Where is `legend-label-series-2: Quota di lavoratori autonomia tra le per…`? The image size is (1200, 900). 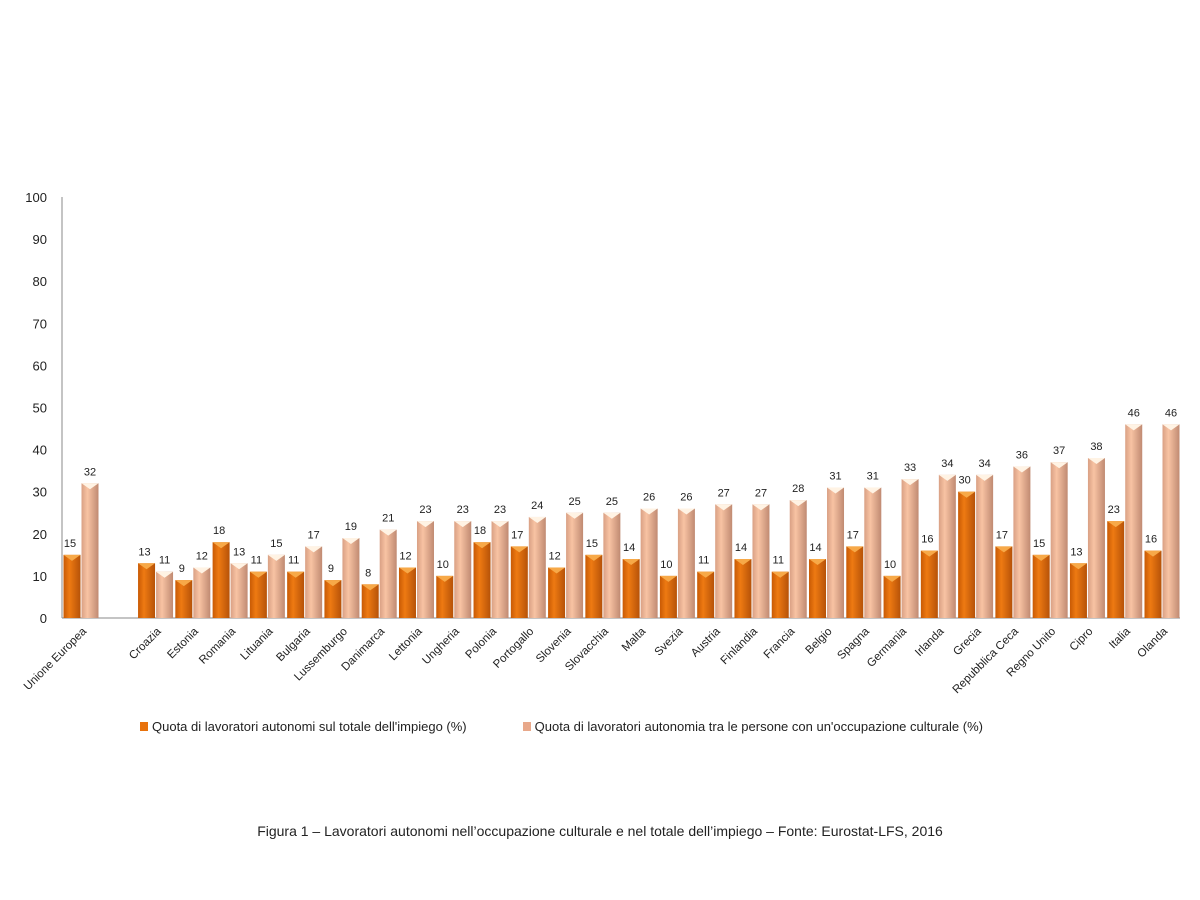
legend-label-series-2: Quota di lavoratori autonomia tra le per… is located at coordinates (758, 726).